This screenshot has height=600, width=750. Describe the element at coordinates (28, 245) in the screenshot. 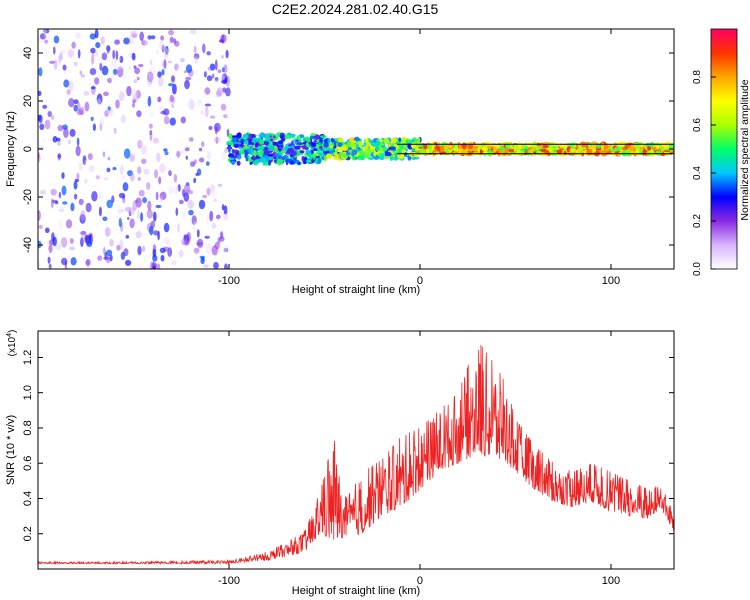

I see `y-tick-label--40: -40` at that location.